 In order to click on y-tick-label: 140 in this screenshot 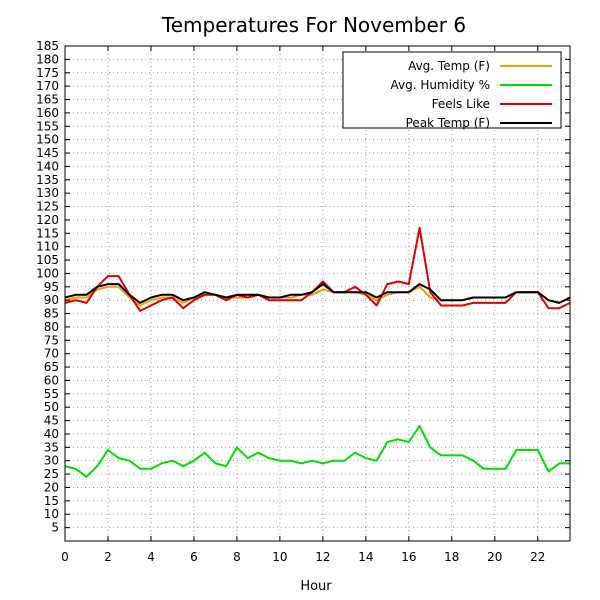, I will do `click(47, 166)`.